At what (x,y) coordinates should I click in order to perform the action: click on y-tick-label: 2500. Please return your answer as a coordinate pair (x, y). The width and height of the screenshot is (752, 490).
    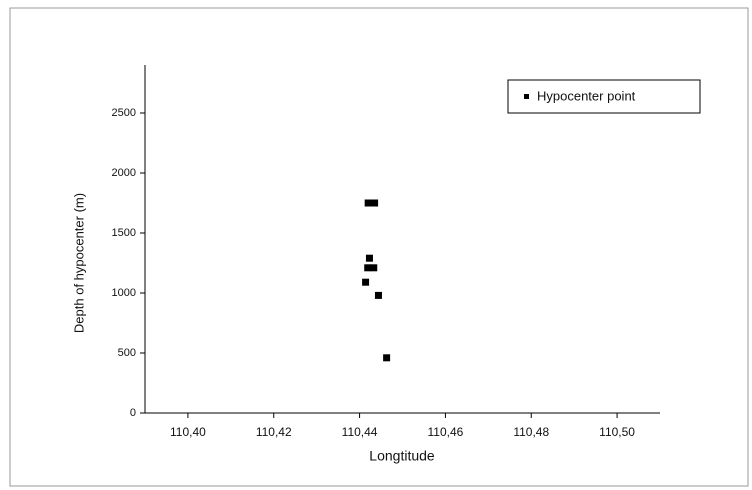
    Looking at the image, I should click on (124, 113).